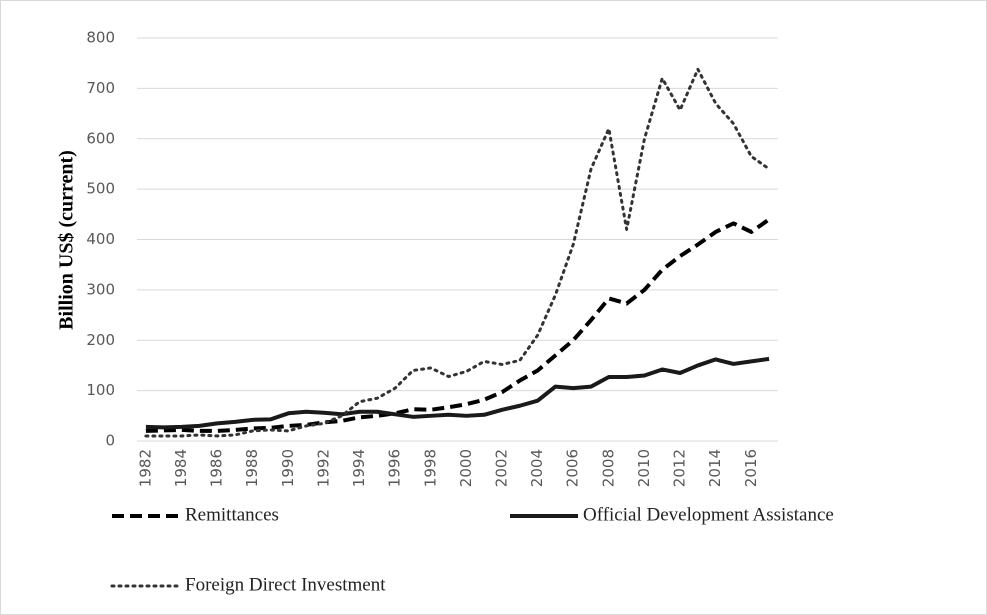 This screenshot has width=987, height=615. I want to click on x-tick-label: 1986, so click(217, 468).